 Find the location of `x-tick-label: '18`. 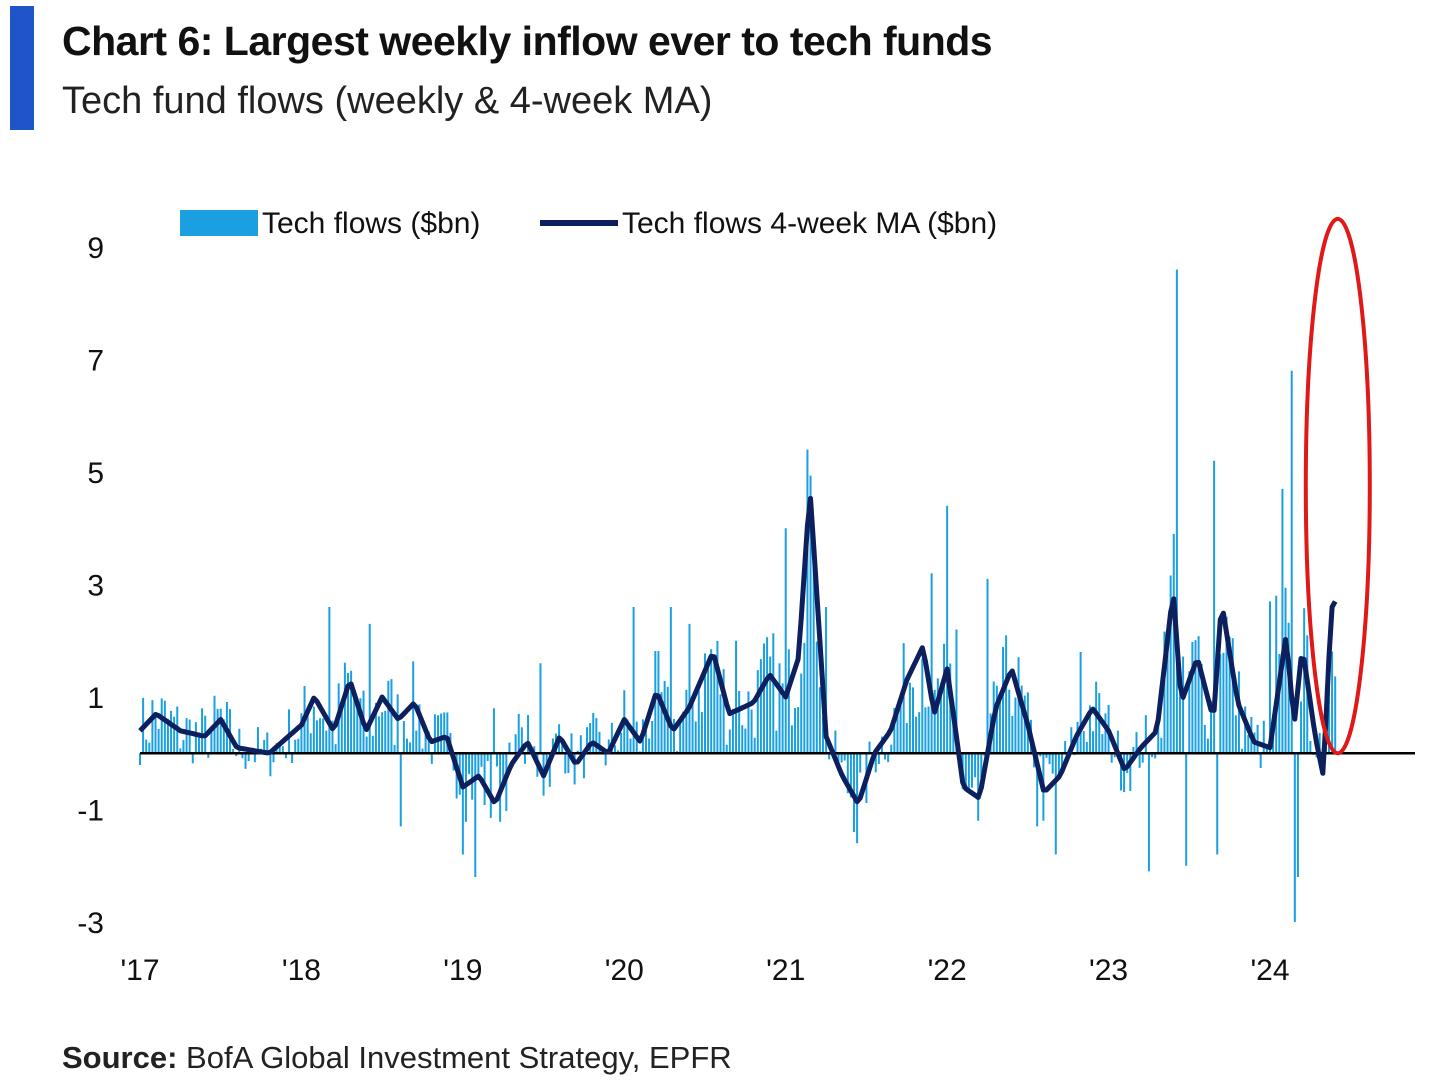

x-tick-label: '18 is located at coordinates (301, 970).